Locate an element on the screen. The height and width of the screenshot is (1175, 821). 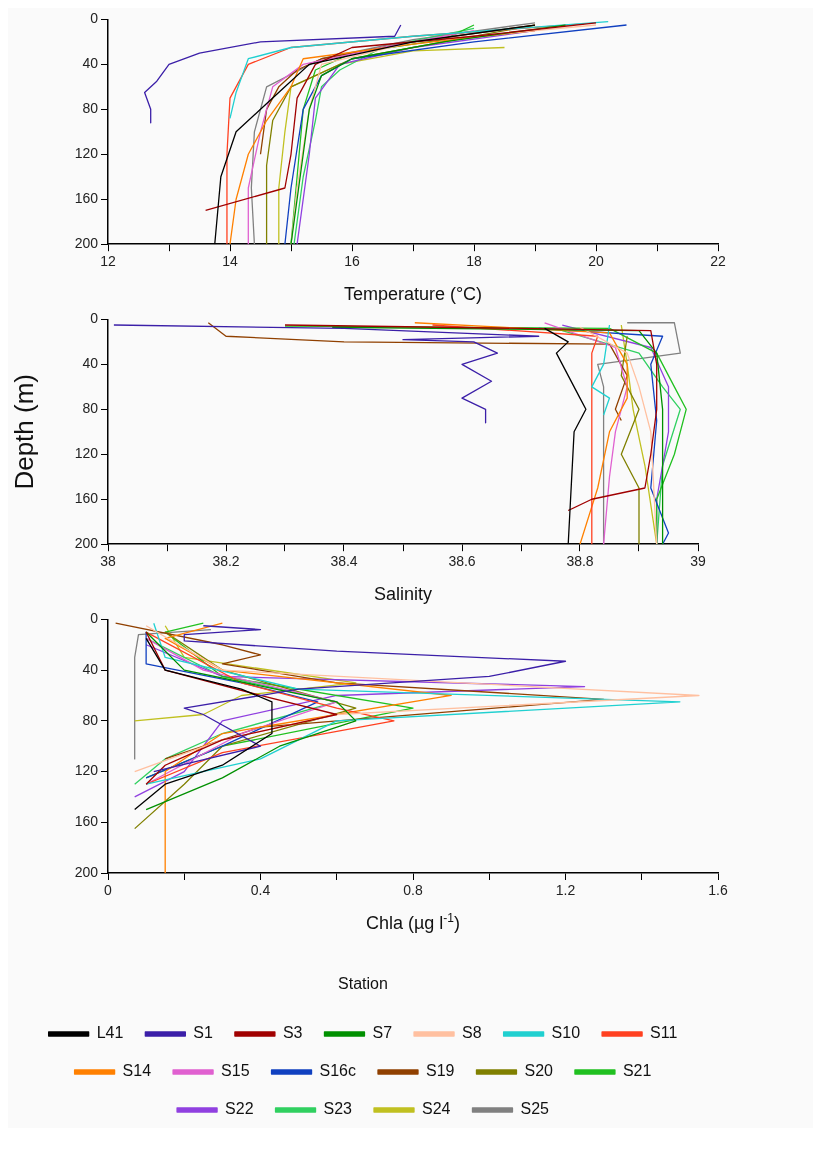
legend-label: S21 is located at coordinates (637, 1071).